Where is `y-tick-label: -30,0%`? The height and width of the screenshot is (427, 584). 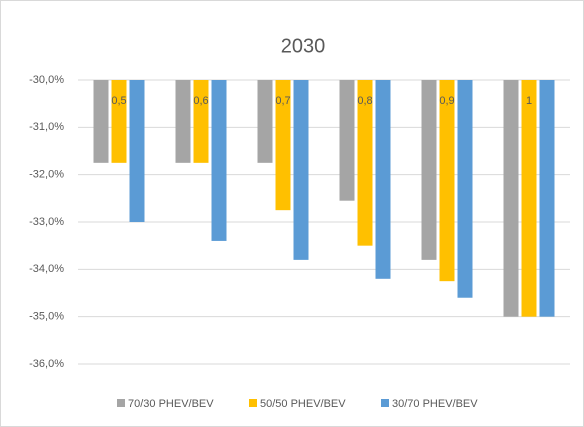
y-tick-label: -30,0% is located at coordinates (46, 80).